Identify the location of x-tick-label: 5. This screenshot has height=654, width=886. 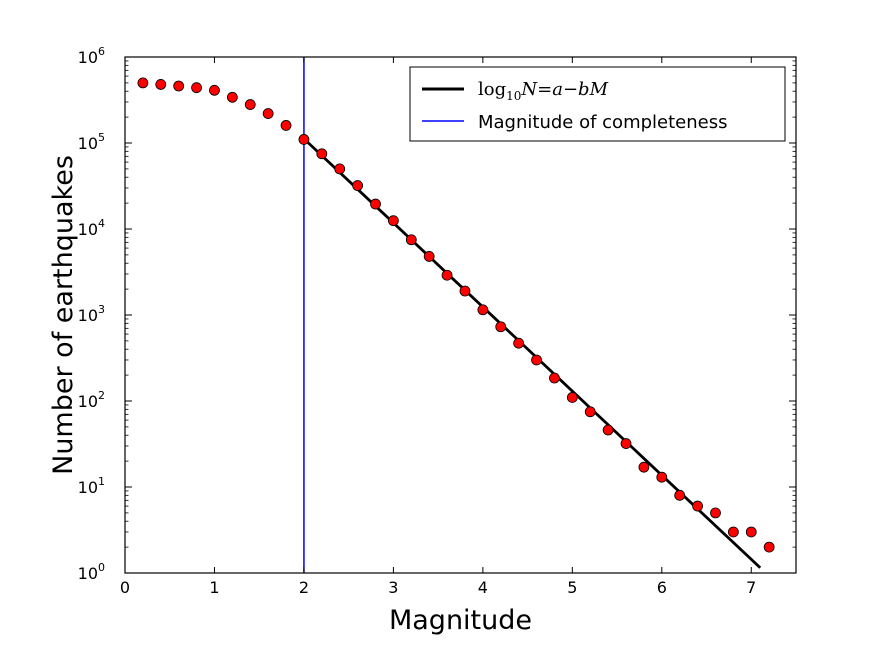
(572, 587).